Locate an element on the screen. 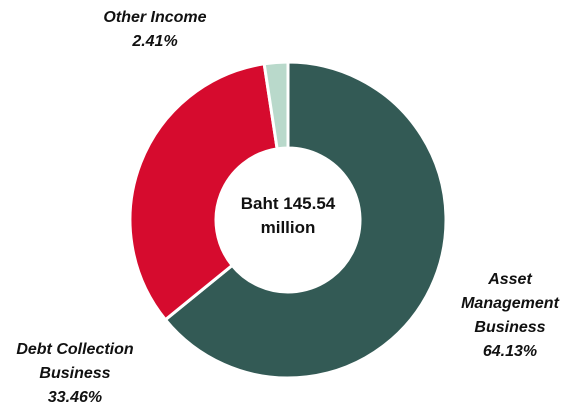  category-label: Asset Management Business is located at coordinates (510, 303).